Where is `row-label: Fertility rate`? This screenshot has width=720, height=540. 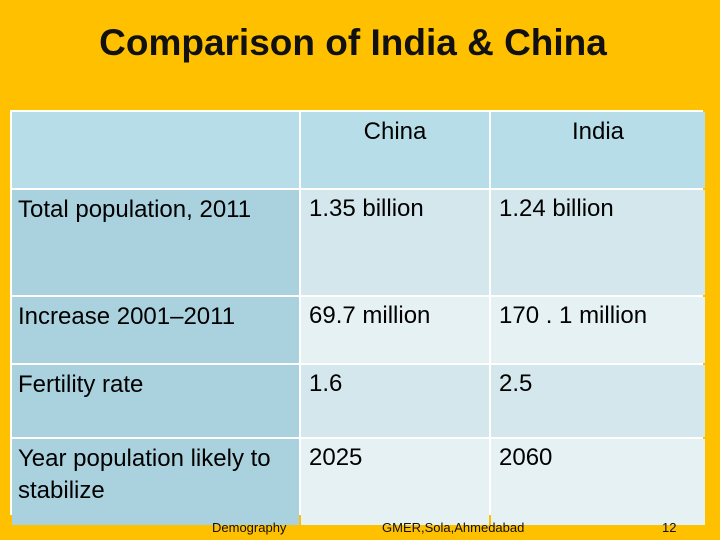
row-label: Fertility rate is located at coordinates (155, 401).